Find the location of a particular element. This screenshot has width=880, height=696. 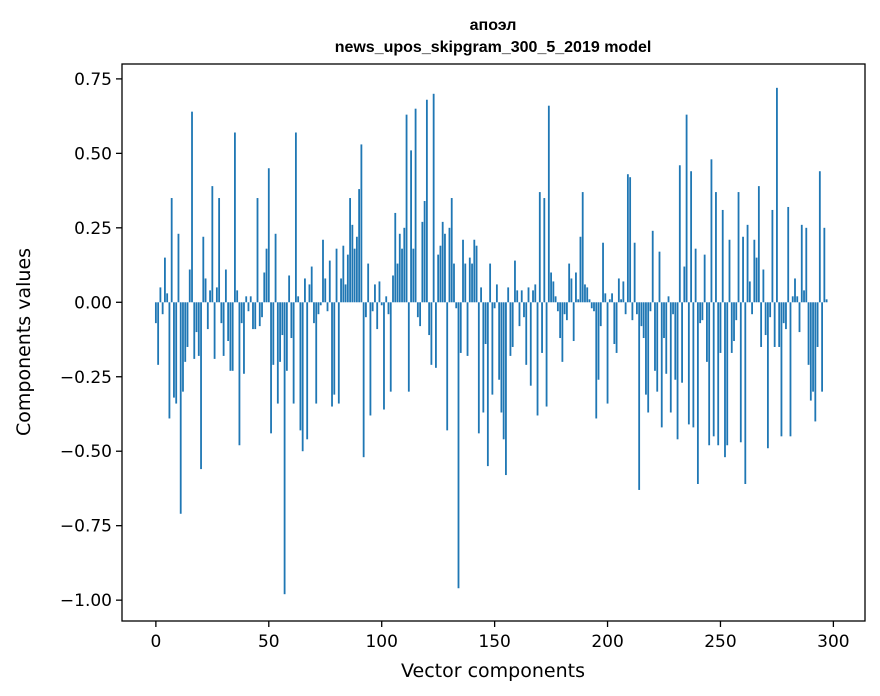

y-tick-label: −1.00 is located at coordinates (86, 601).